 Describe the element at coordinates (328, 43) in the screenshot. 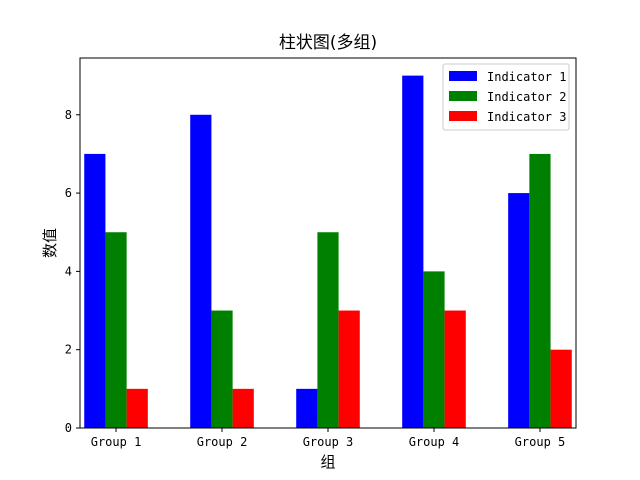

I see `chart-title: 柱状图(多组)` at that location.